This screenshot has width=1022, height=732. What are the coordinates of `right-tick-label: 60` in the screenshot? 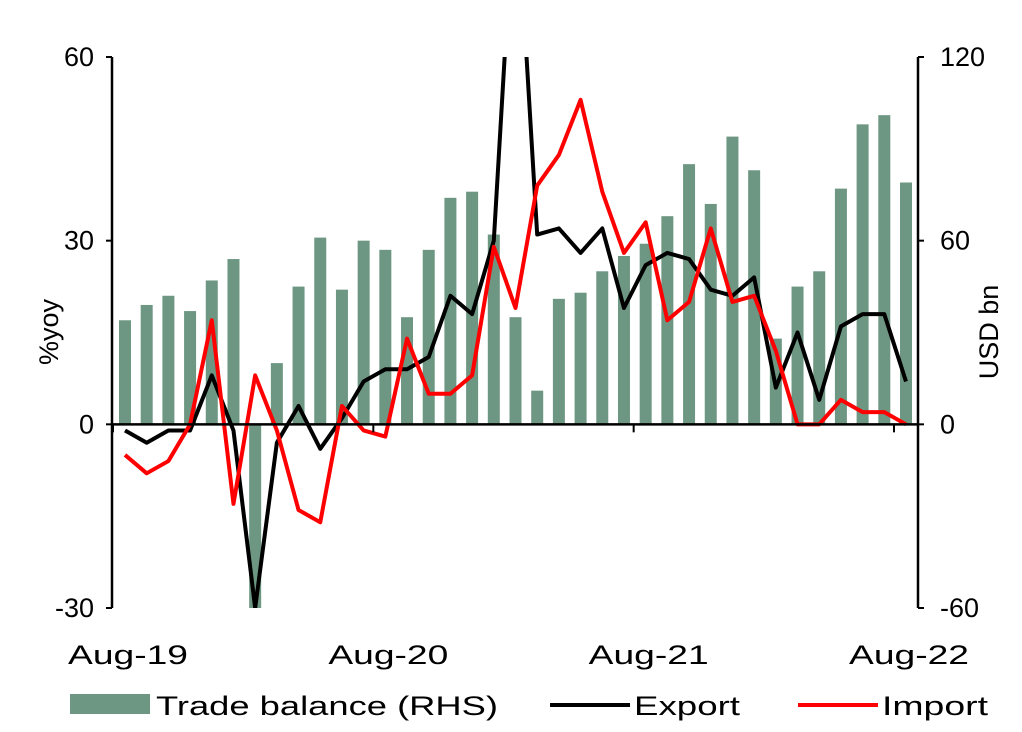 It's located at (955, 241).